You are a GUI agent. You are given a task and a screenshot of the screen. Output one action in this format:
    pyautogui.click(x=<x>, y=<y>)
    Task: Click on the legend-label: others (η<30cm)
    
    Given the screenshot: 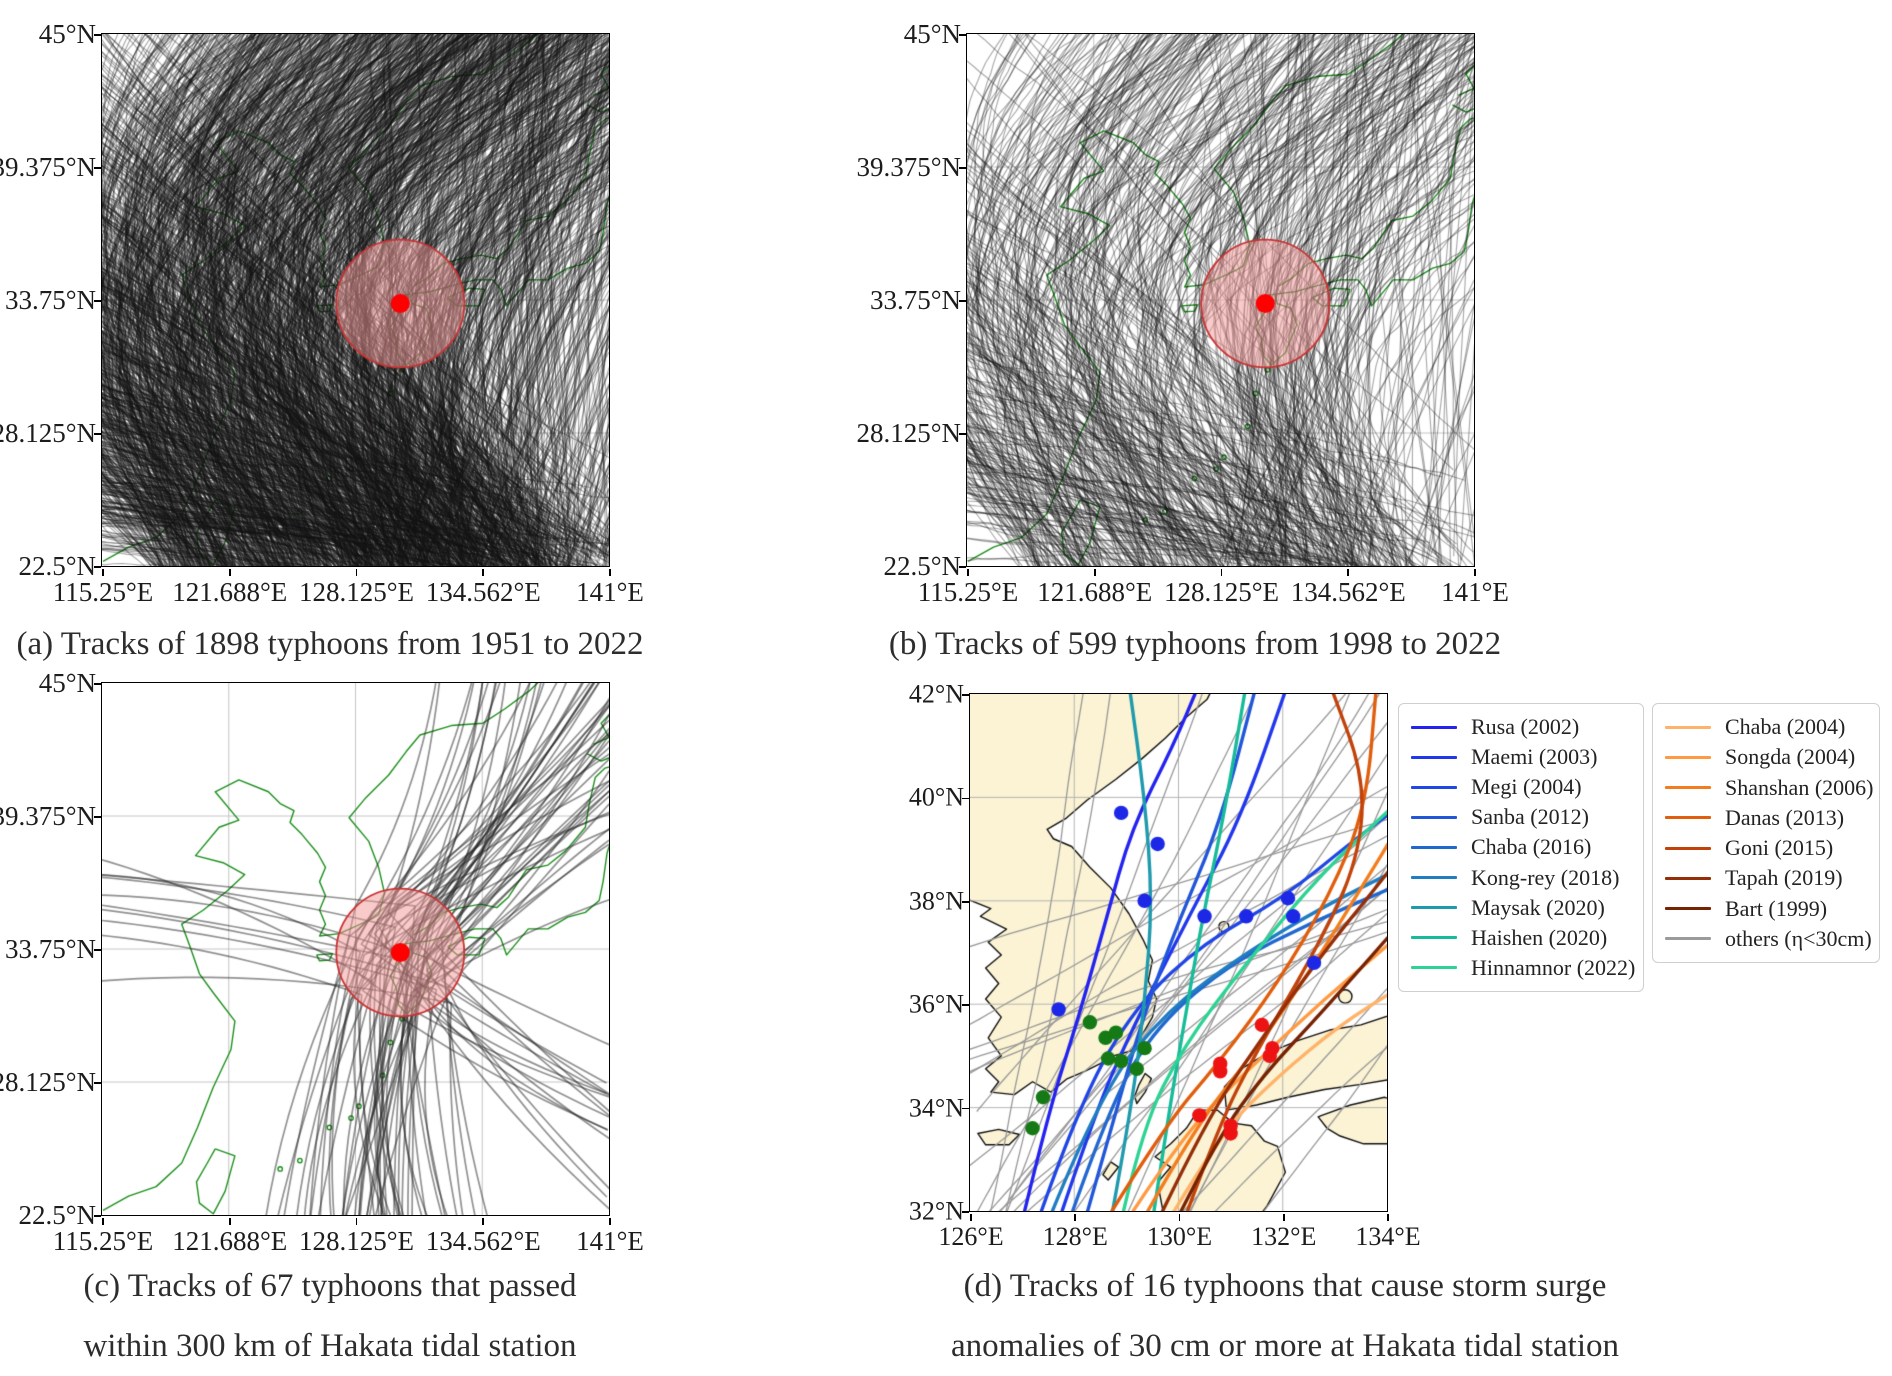 What is the action you would take?
    pyautogui.click(x=1798, y=938)
    